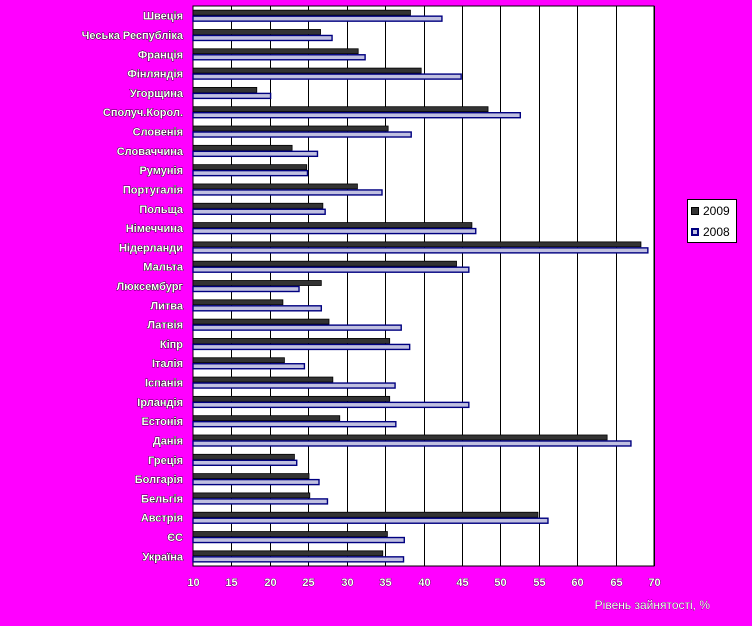 This screenshot has height=626, width=752. Describe the element at coordinates (539, 583) in the screenshot. I see `x-tick-label: 55` at that location.